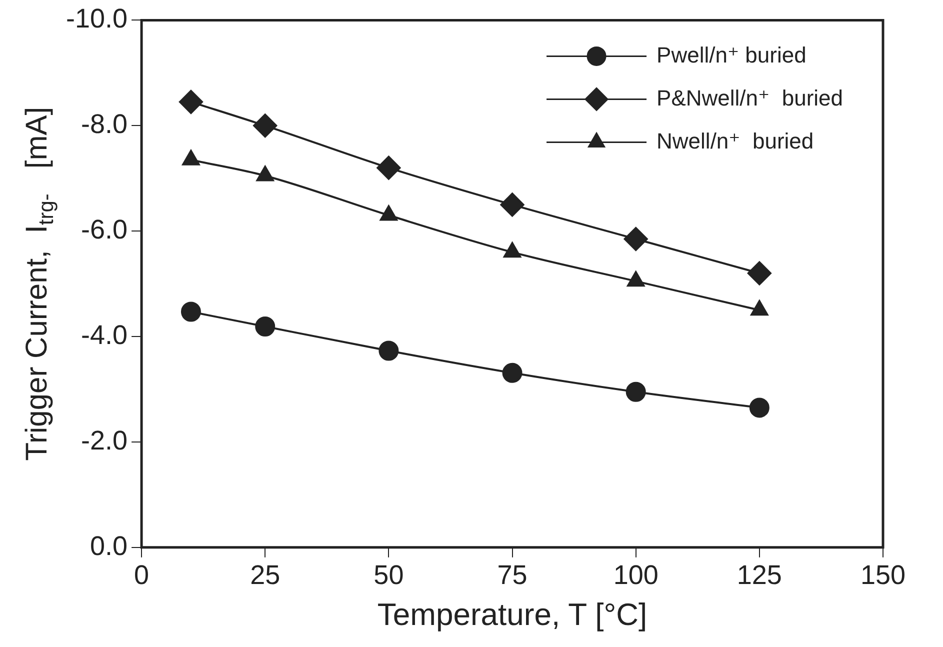 This screenshot has height=647, width=943. I want to click on y-axis-title: Trigger Current, Itrg- [mA], so click(39, 283).